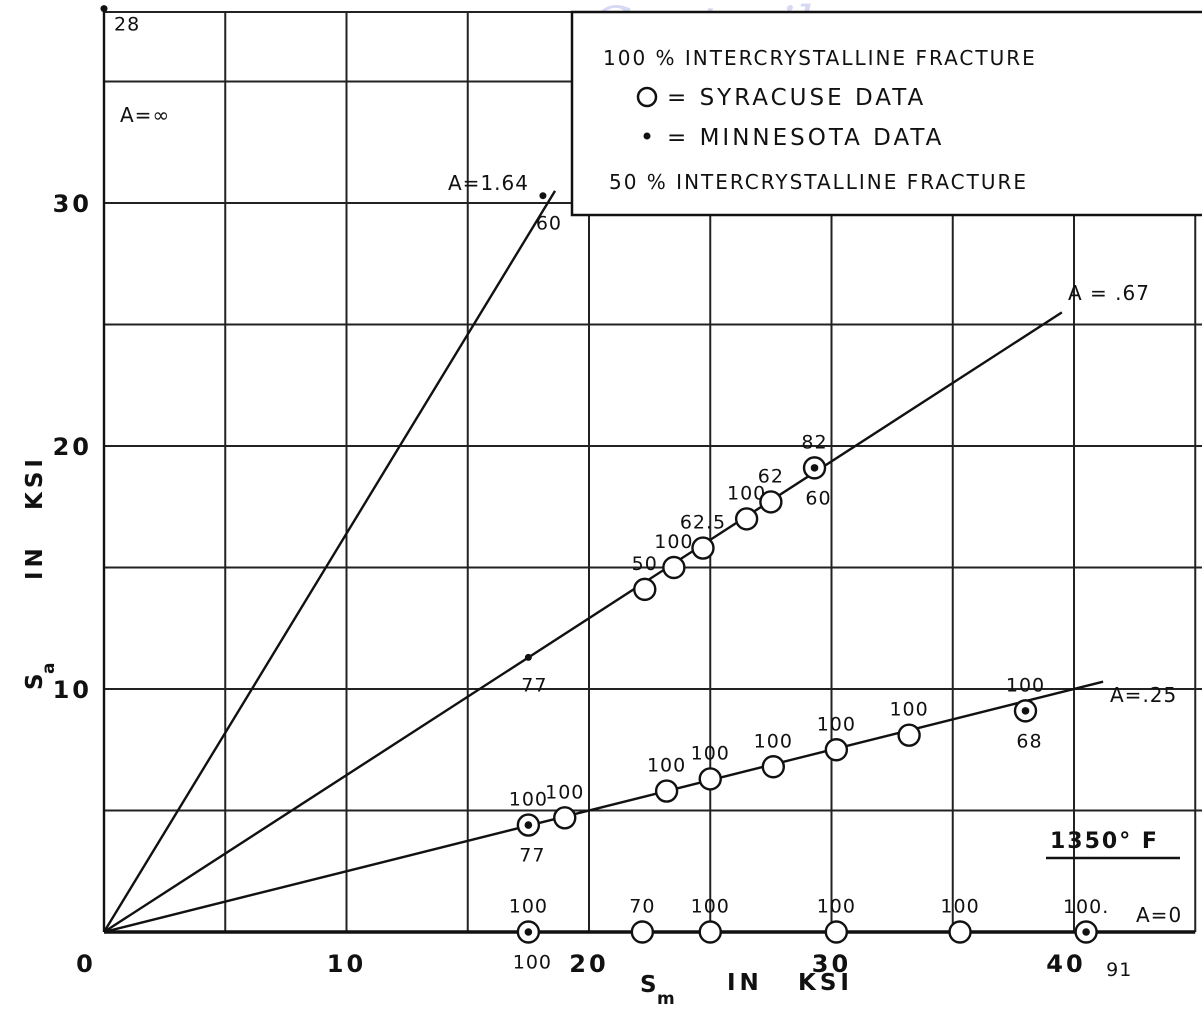  Describe the element at coordinates (488, 183) in the screenshot. I see `series-label: A=1.64` at that location.